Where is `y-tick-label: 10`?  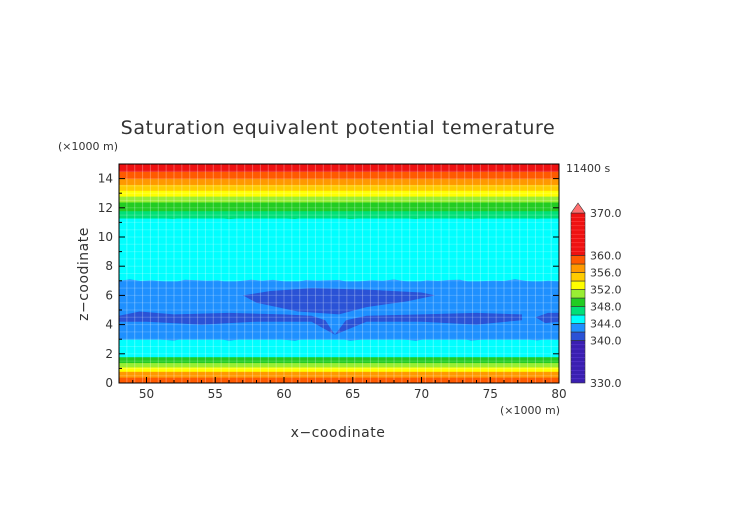
y-tick-label: 10 is located at coordinates (105, 237).